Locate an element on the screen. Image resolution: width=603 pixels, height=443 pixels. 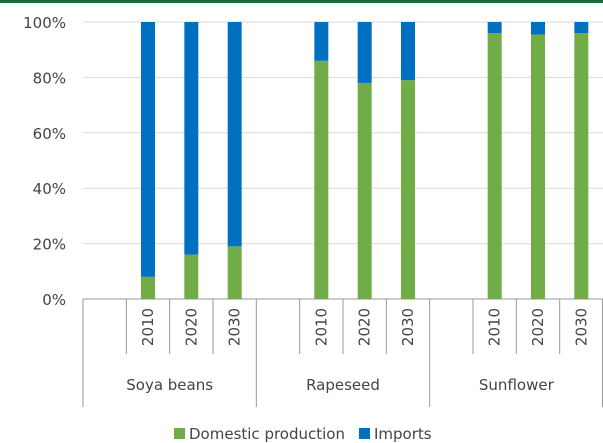
y-tick-label: 20% is located at coordinates (49, 245).